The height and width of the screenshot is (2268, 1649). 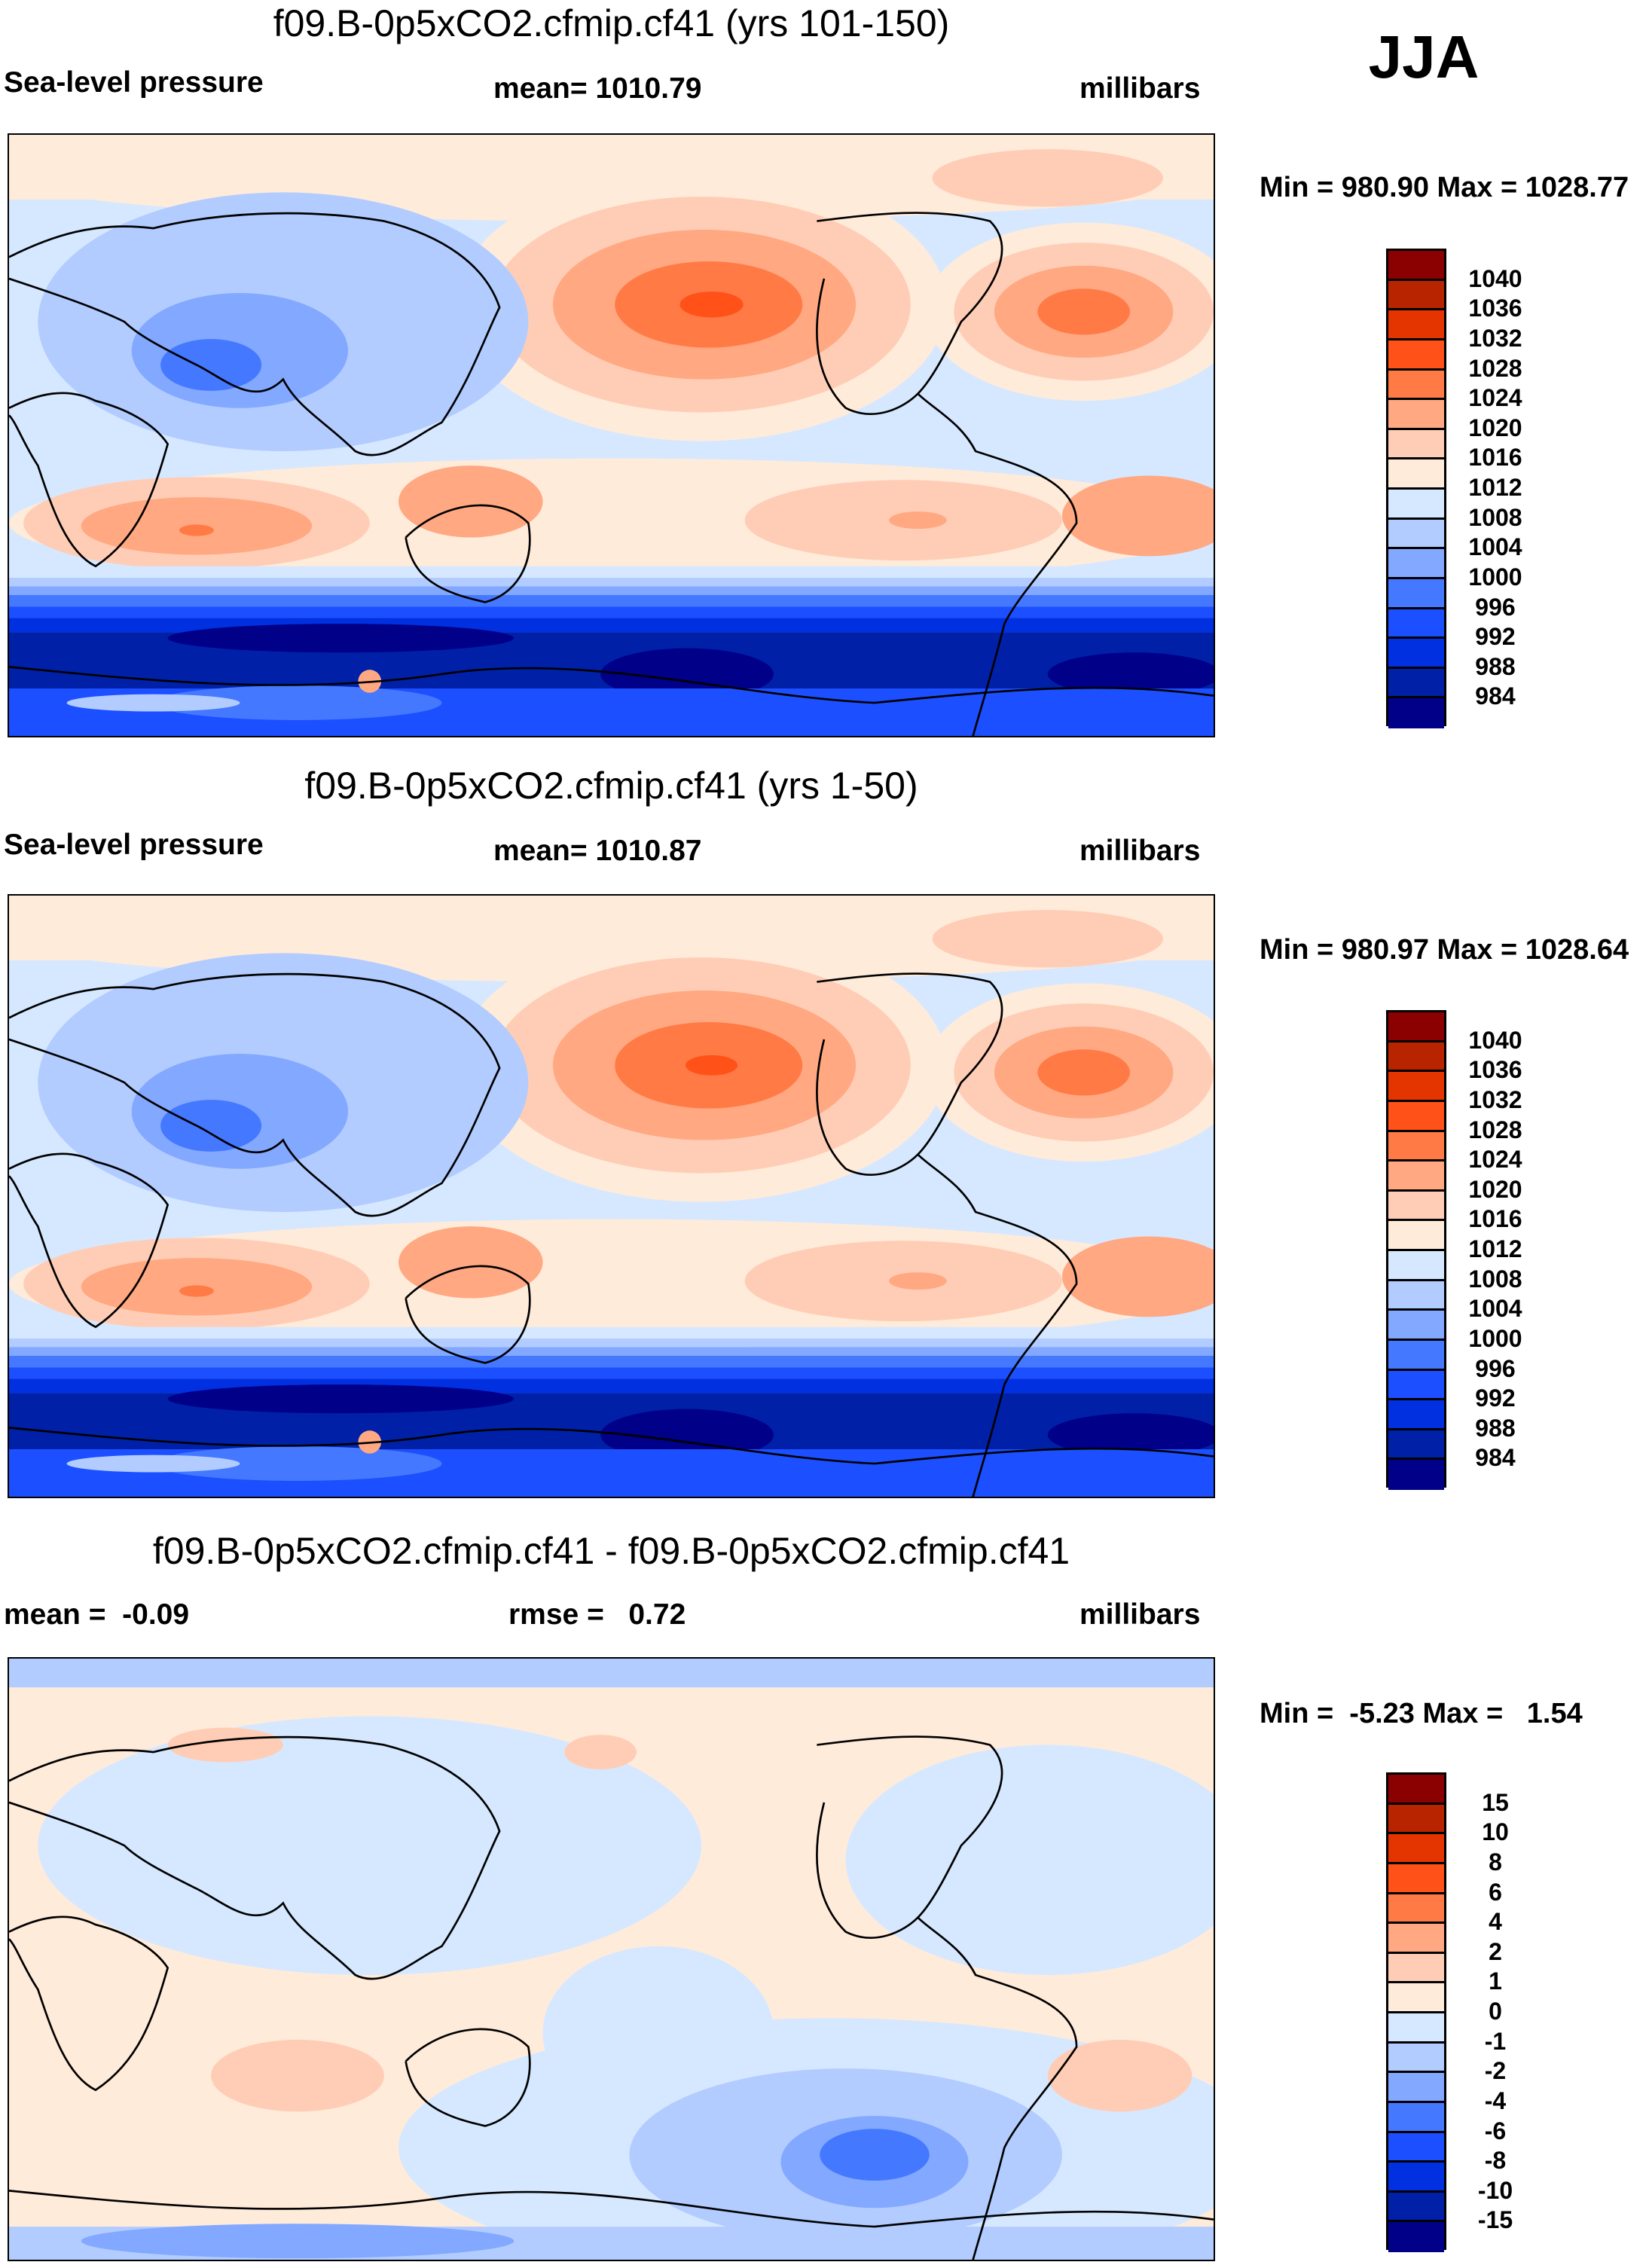 What do you see at coordinates (1495, 2220) in the screenshot?
I see `colorbar-label: -15` at bounding box center [1495, 2220].